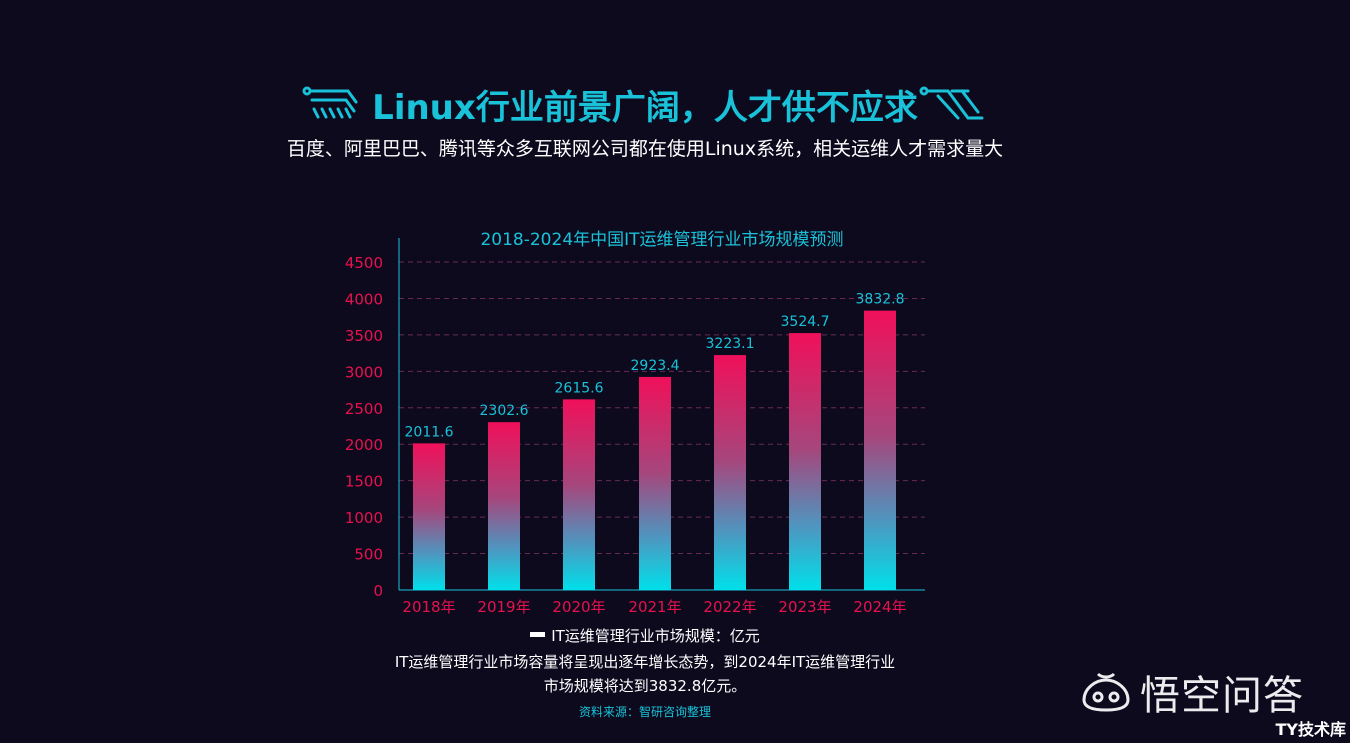  What do you see at coordinates (364, 336) in the screenshot?
I see `y-tick-label: 3500` at bounding box center [364, 336].